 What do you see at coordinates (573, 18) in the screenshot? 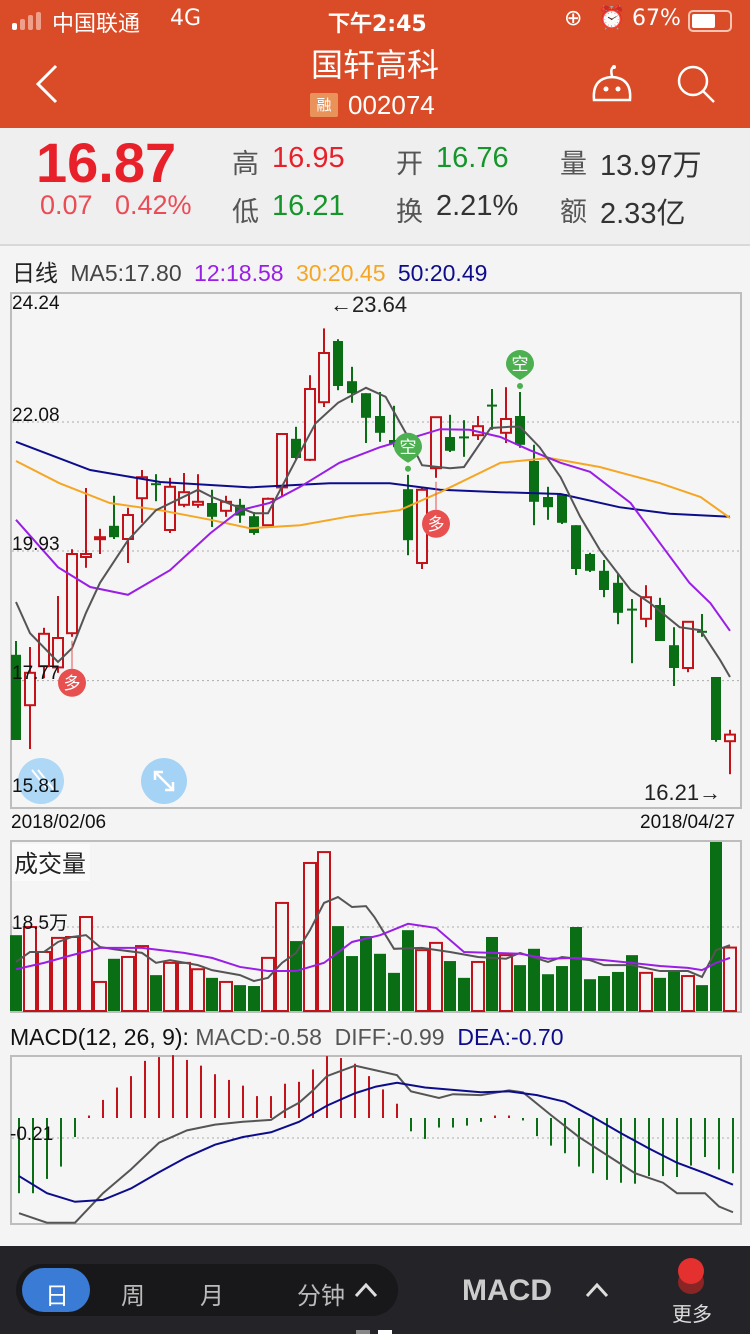
I see `rotation-lock-icon: ⊕` at bounding box center [573, 18].